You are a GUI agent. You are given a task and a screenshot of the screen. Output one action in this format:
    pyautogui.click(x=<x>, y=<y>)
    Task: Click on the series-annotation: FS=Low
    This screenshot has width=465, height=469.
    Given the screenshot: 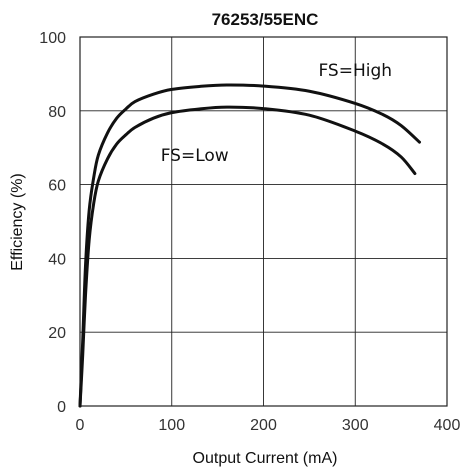 What is the action you would take?
    pyautogui.click(x=195, y=156)
    